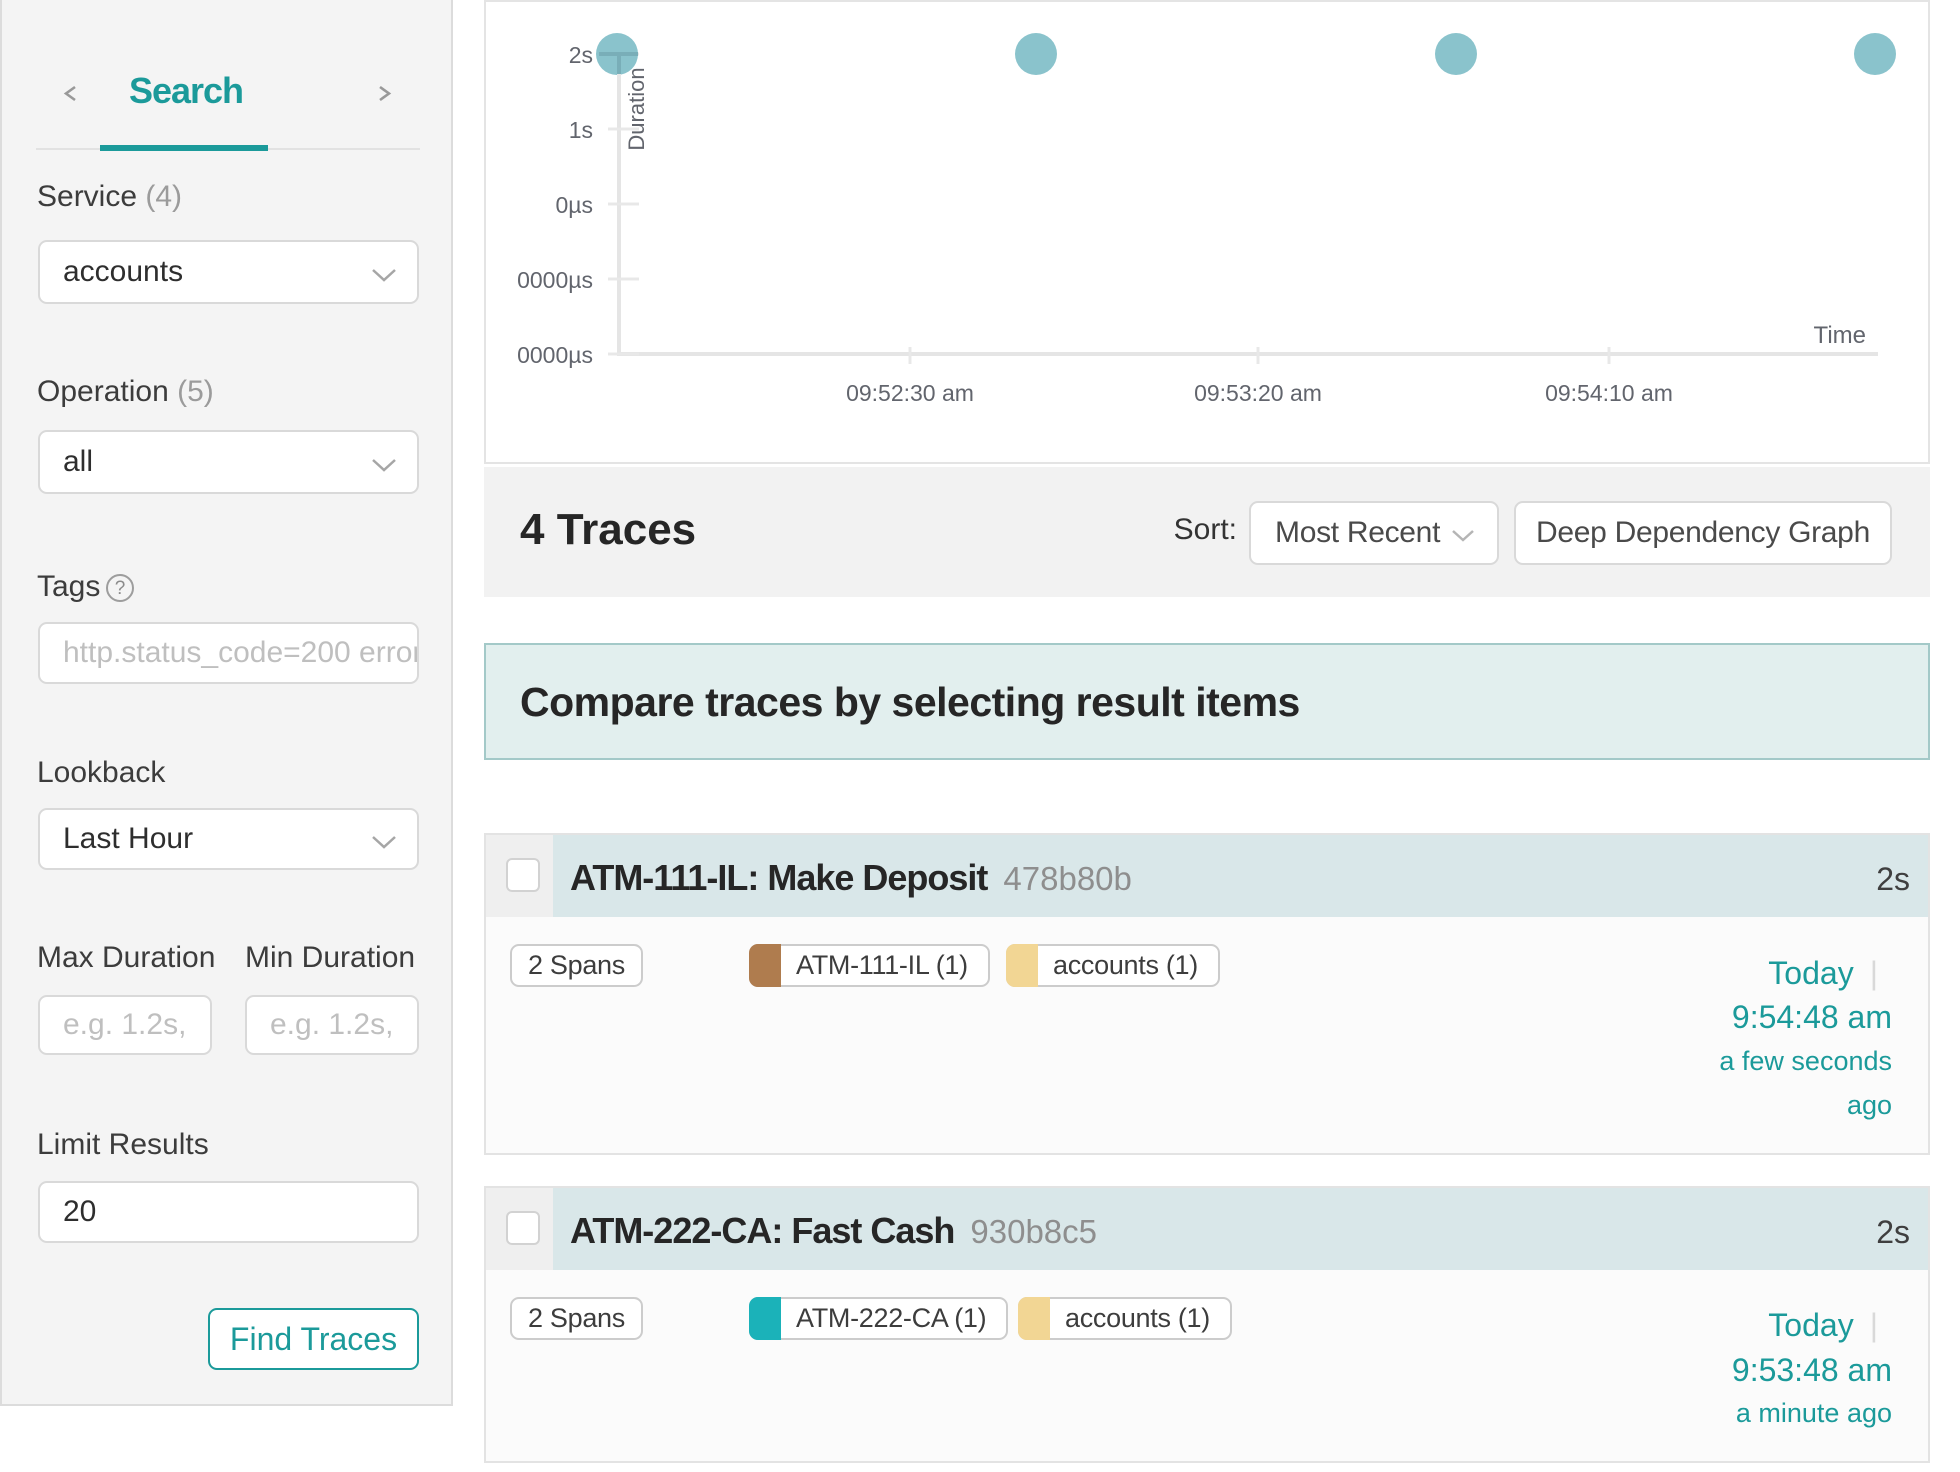  What do you see at coordinates (910, 393) in the screenshot?
I see `svg-text: 09:52:30 am` at bounding box center [910, 393].